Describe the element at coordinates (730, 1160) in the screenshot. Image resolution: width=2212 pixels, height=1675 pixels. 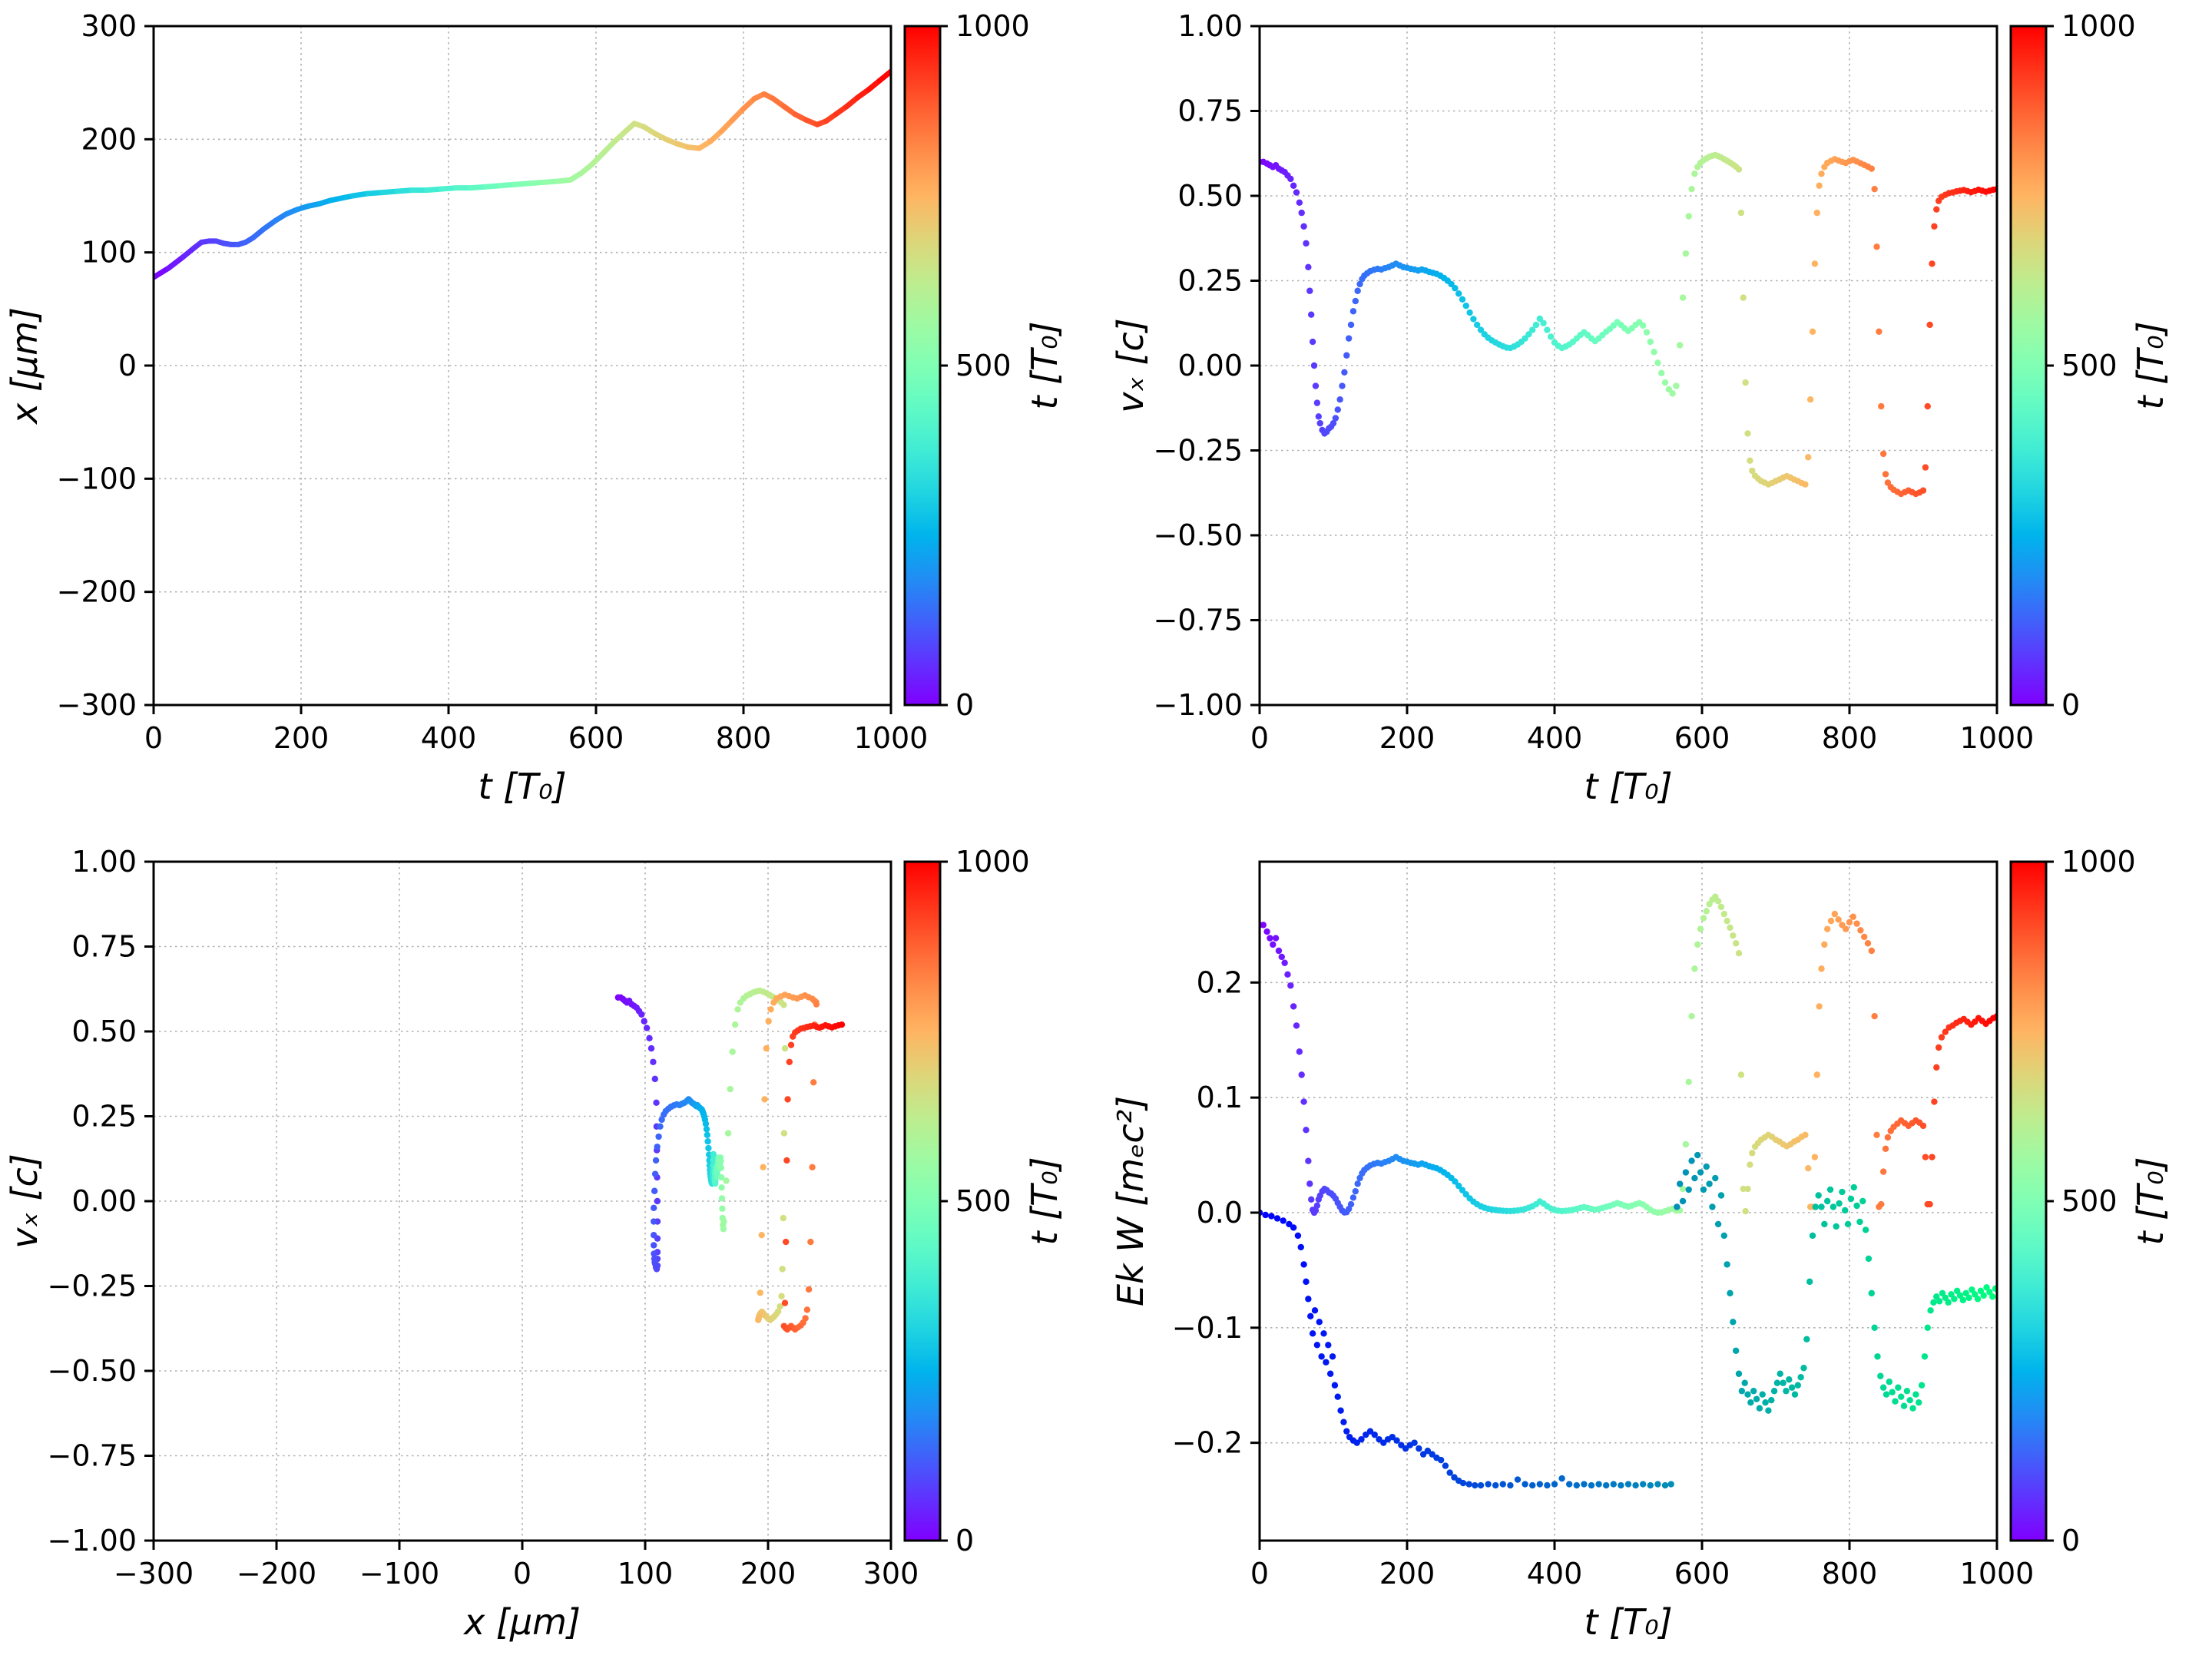
I see `series-layer-vx-vs-x` at that location.